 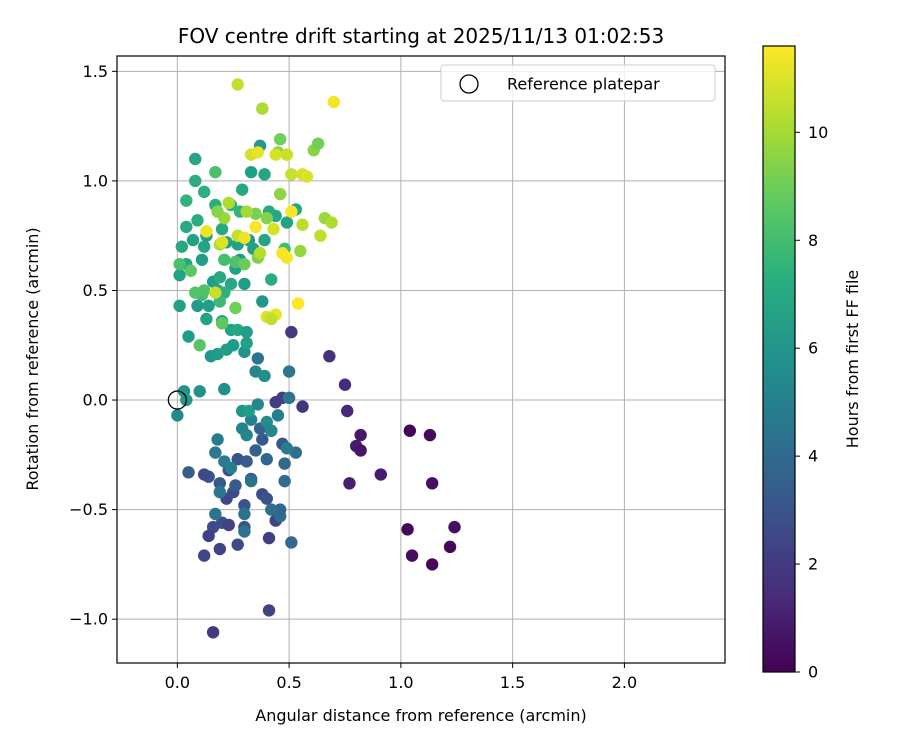 What do you see at coordinates (88, 619) in the screenshot?
I see `y-tick-label: −1.0` at bounding box center [88, 619].